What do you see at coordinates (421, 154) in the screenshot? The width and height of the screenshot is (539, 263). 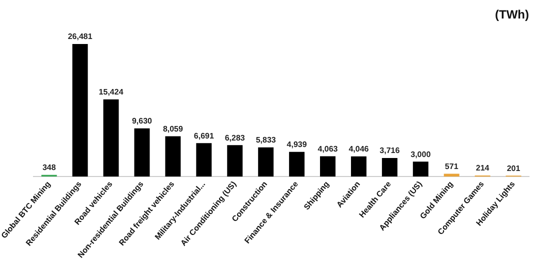 I see `data-label: 3,000` at bounding box center [421, 154].